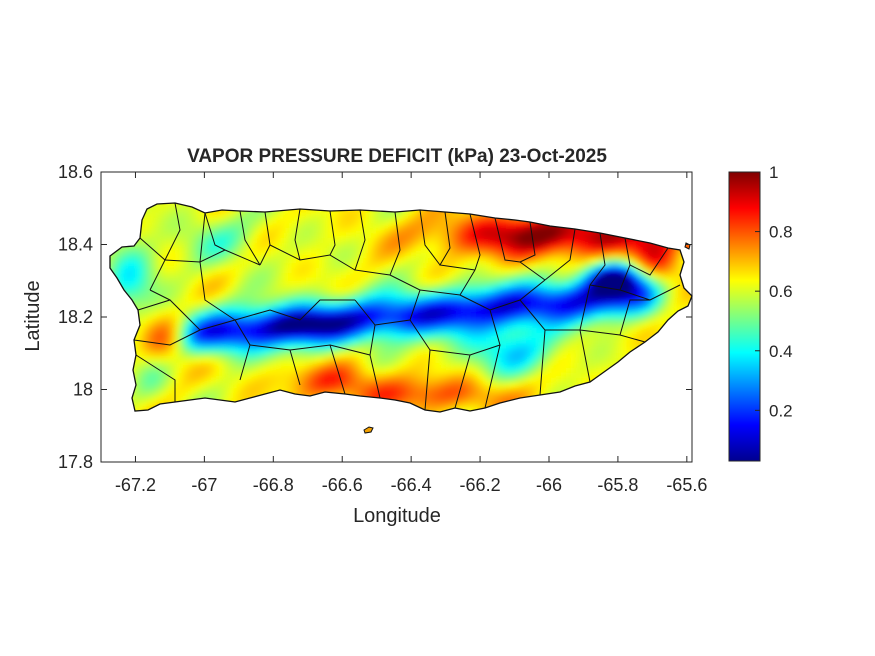  What do you see at coordinates (549, 485) in the screenshot?
I see `x-tick-label: -66` at bounding box center [549, 485].